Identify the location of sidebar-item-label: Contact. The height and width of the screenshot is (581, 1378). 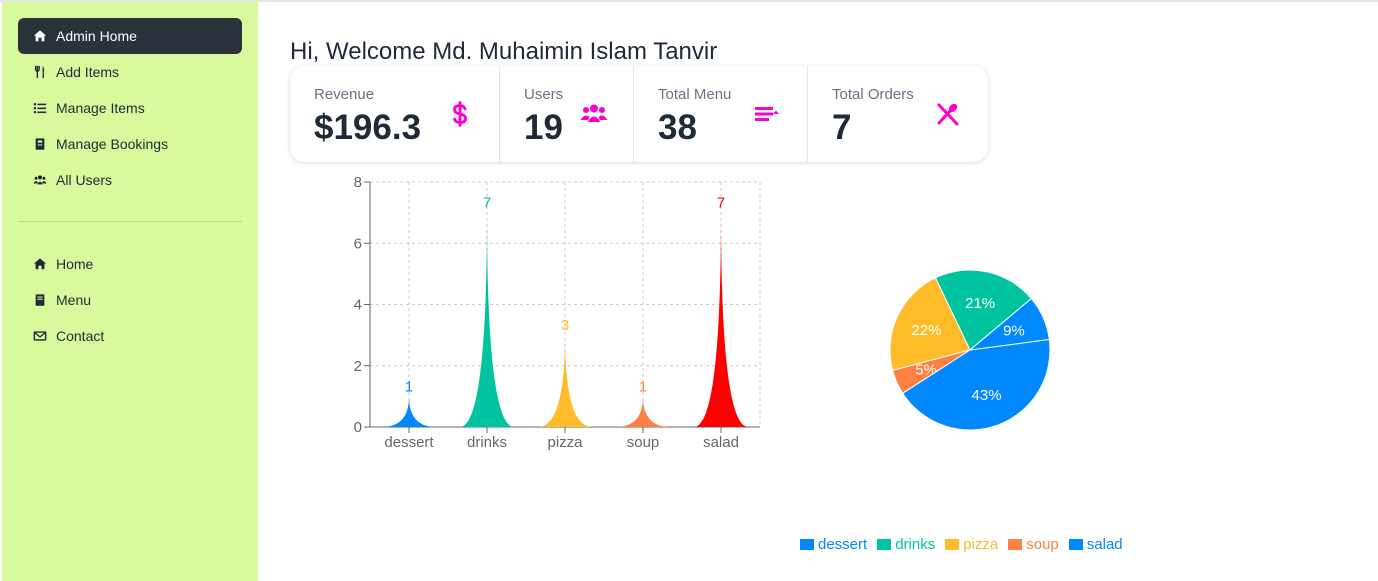
(80, 336).